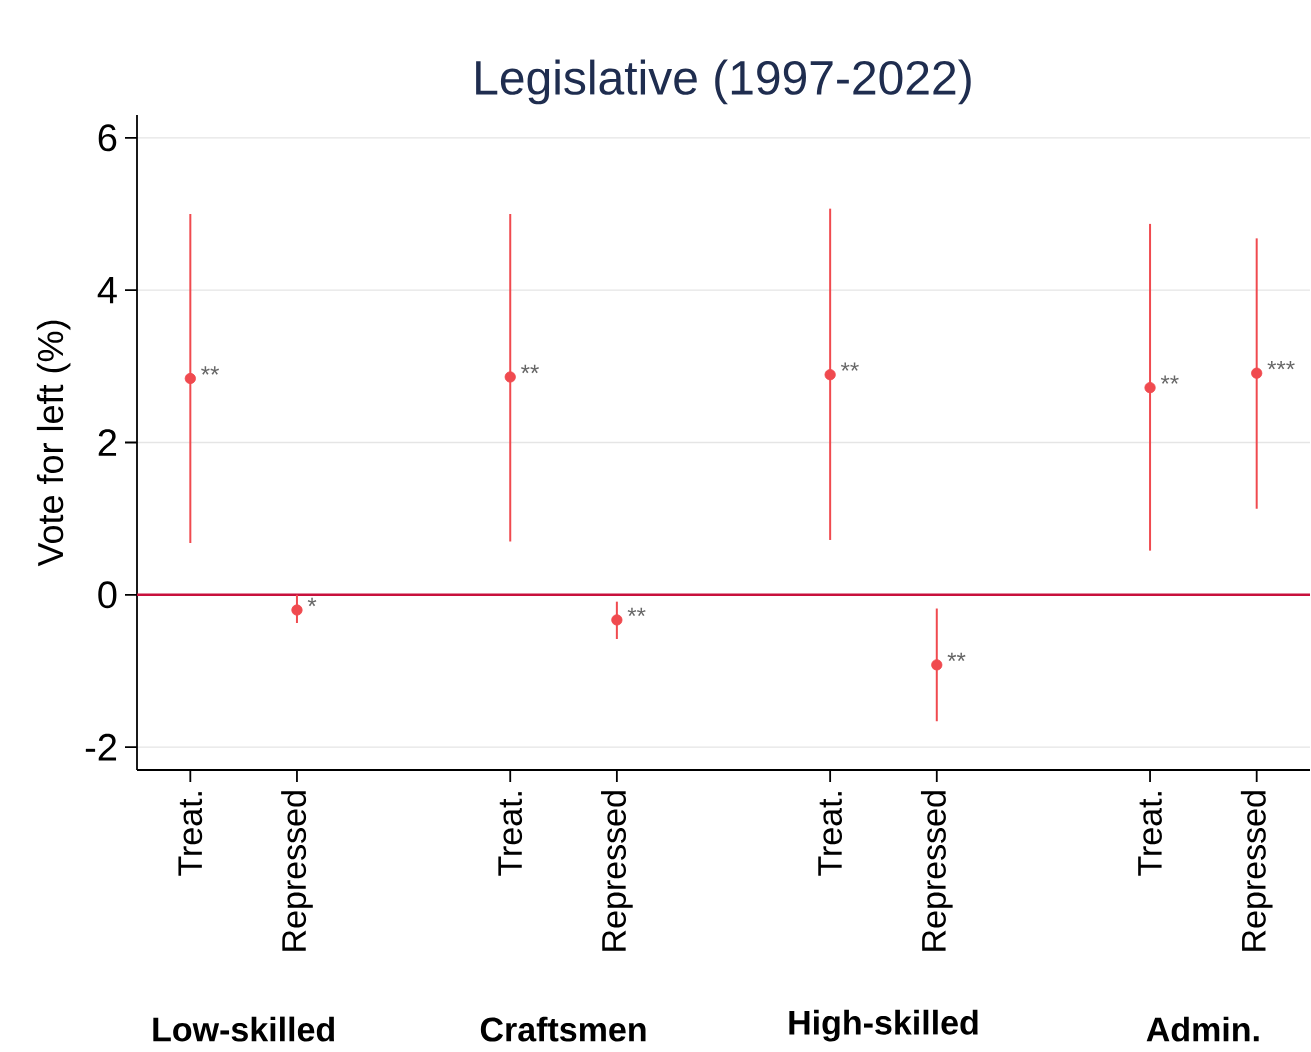 Image resolution: width=1311 pixels, height=1052 pixels. Describe the element at coordinates (563, 1029) in the screenshot. I see `text: Craftsmen` at that location.